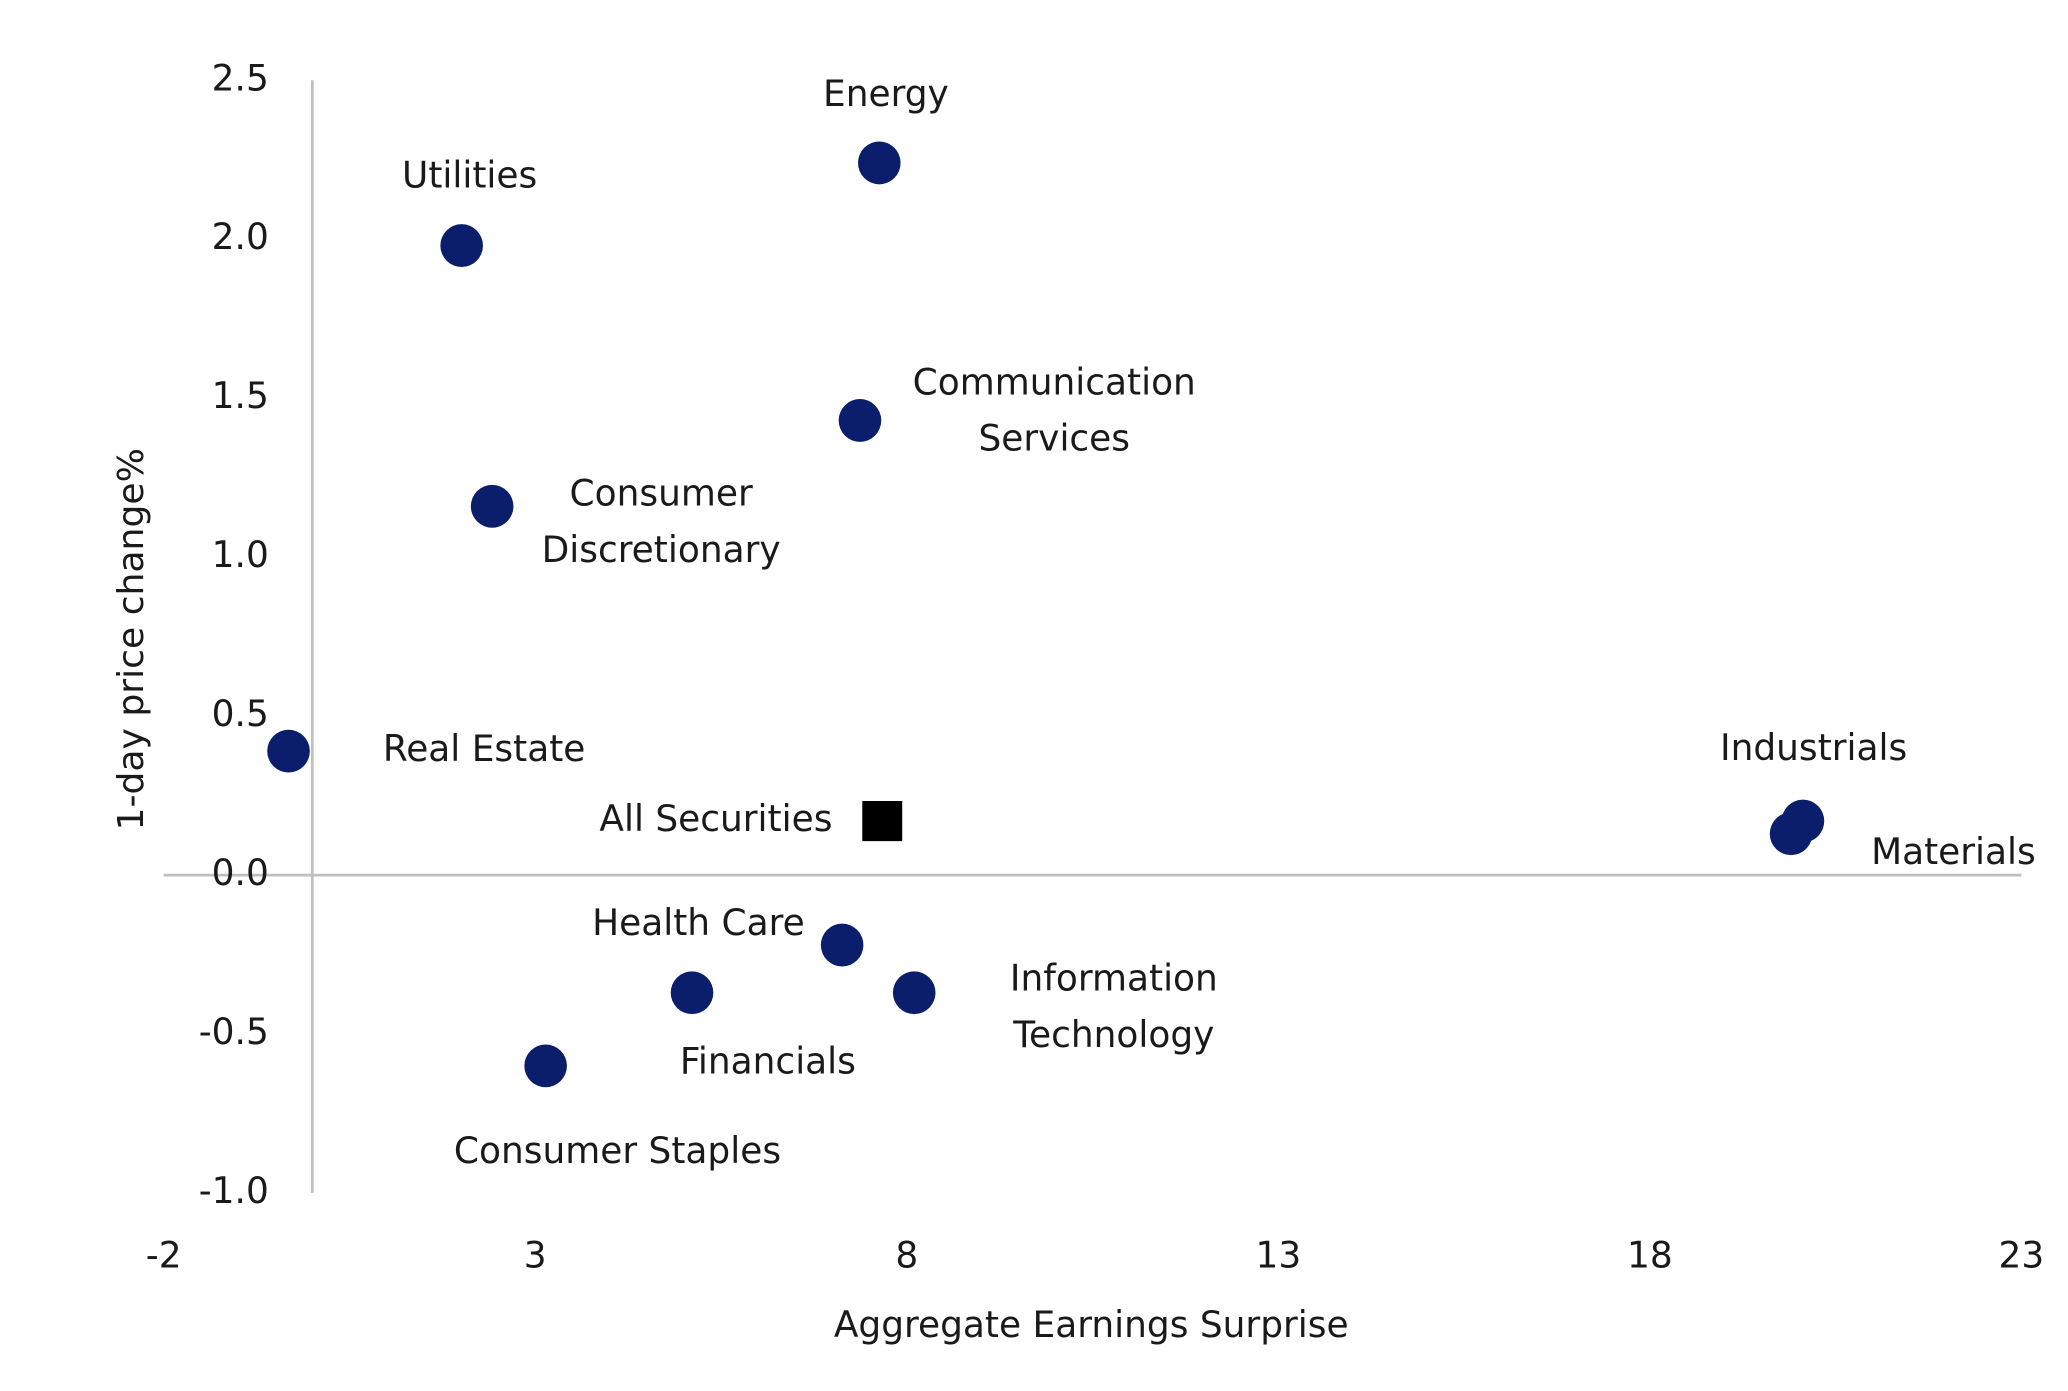  Describe the element at coordinates (240, 237) in the screenshot. I see `y-tick-label: 2.0` at that location.